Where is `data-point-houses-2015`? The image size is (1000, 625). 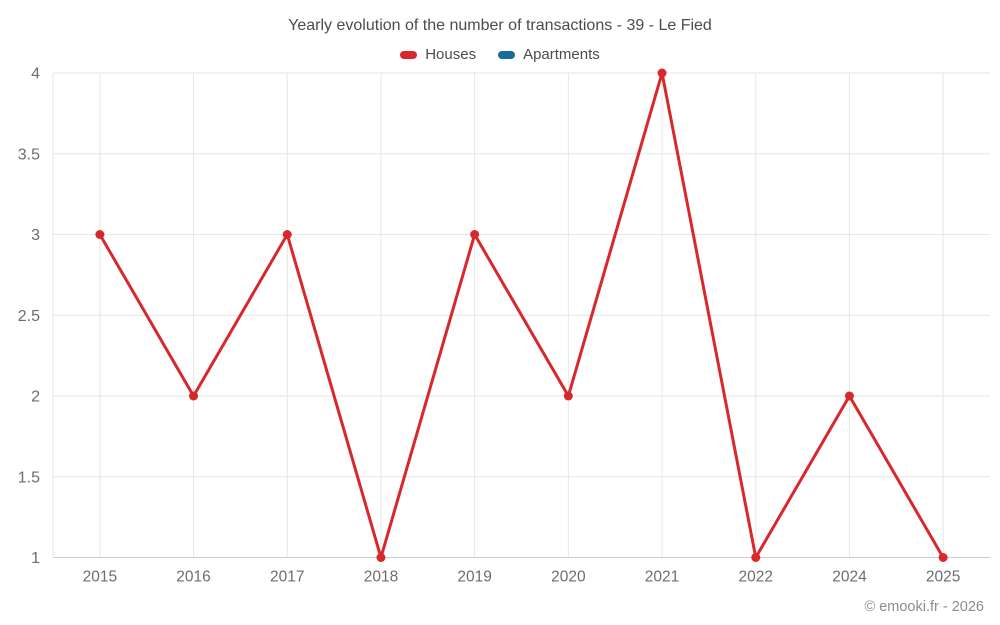 data-point-houses-2015 is located at coordinates (100, 234).